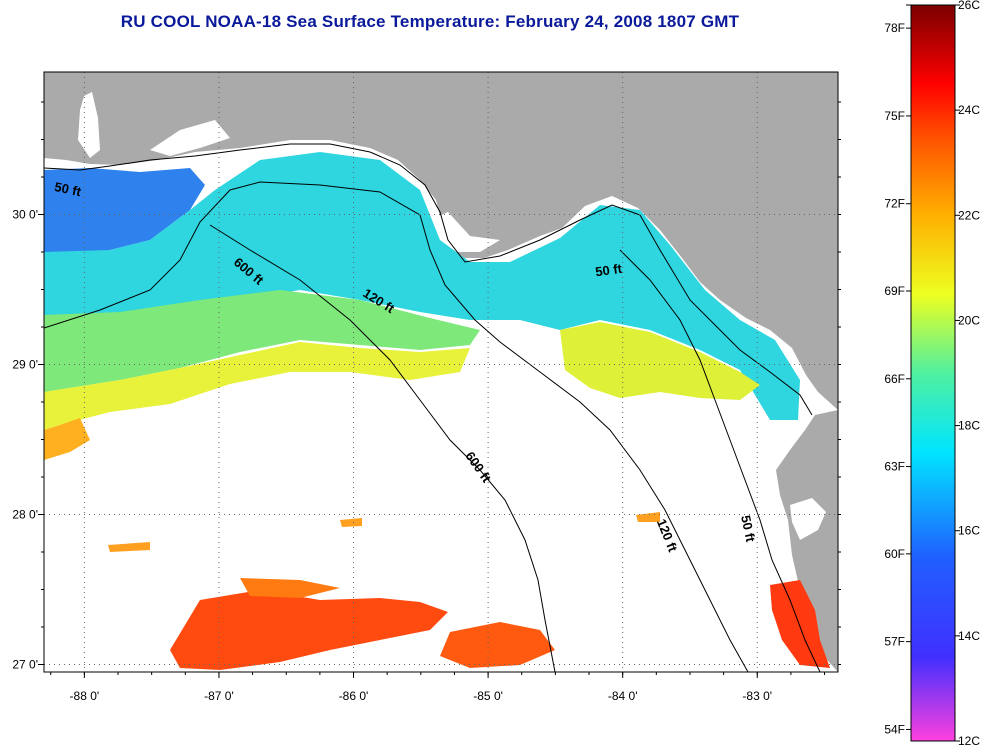 This screenshot has width=992, height=754. What do you see at coordinates (969, 6) in the screenshot?
I see `colorbar-label-c: 26C` at bounding box center [969, 6].